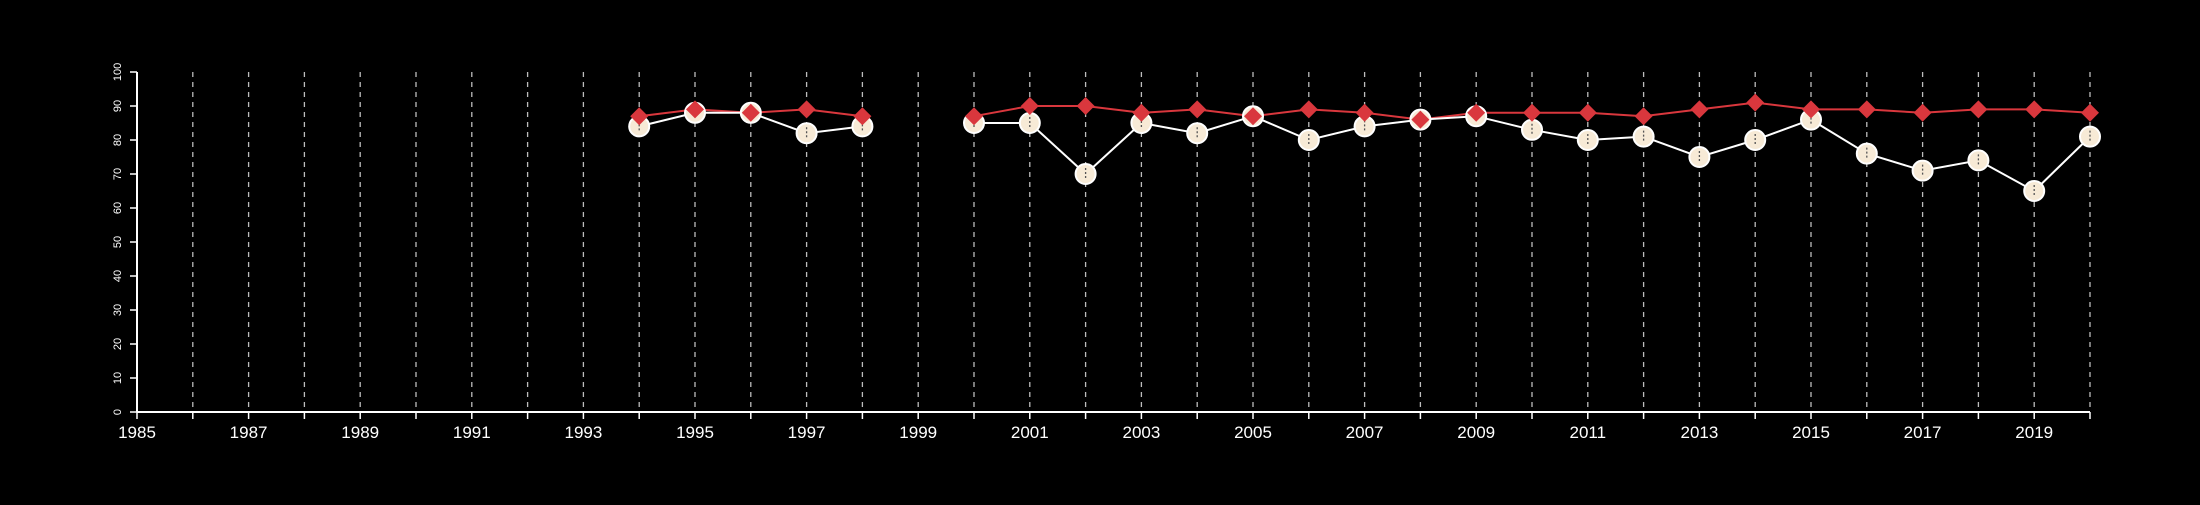 The image size is (2200, 505). What do you see at coordinates (695, 432) in the screenshot?
I see `x-tick-label: 1995` at bounding box center [695, 432].